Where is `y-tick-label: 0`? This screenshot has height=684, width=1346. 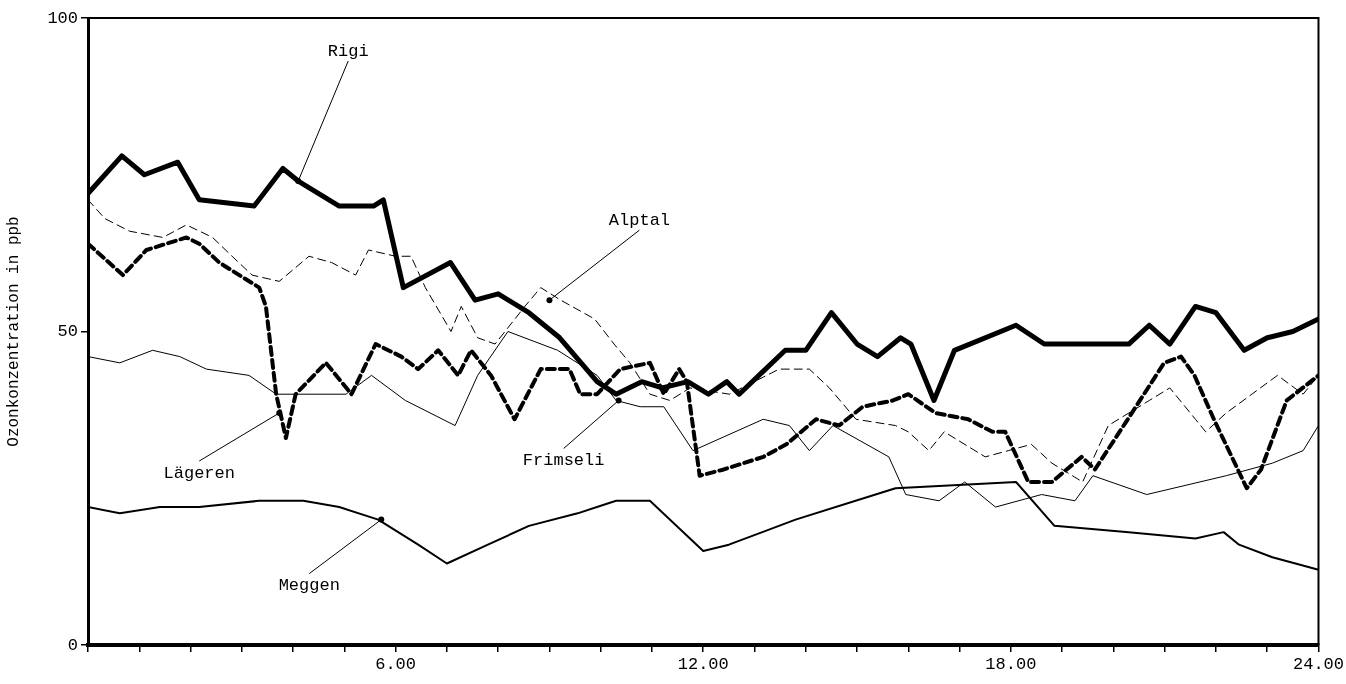
y-tick-label: 0 is located at coordinates (72, 645).